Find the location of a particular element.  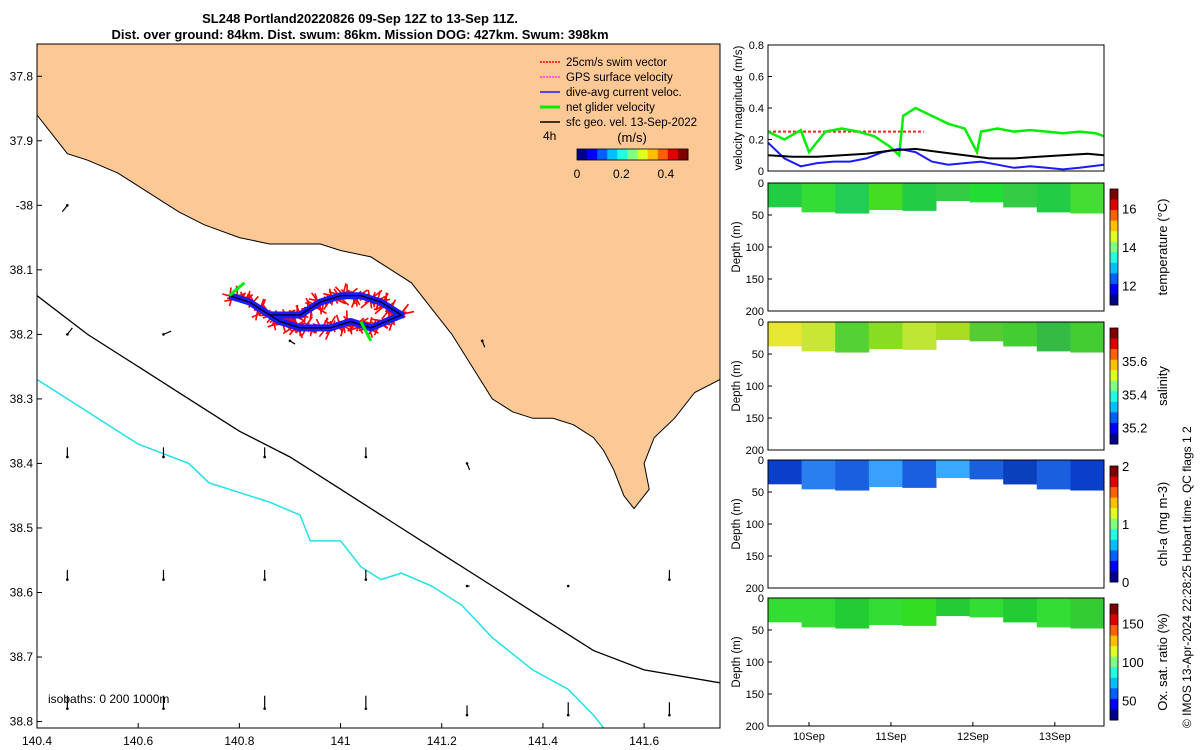

map-y-tick-label: -38 is located at coordinates (25, 205).